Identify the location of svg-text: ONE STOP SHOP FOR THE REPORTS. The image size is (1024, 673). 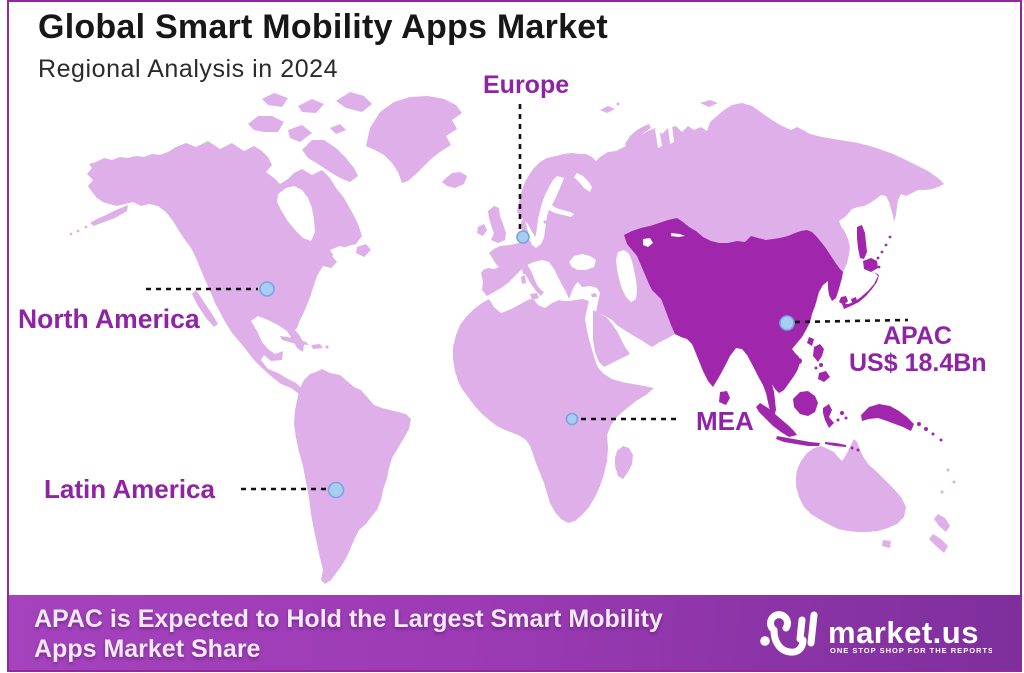
(911, 650).